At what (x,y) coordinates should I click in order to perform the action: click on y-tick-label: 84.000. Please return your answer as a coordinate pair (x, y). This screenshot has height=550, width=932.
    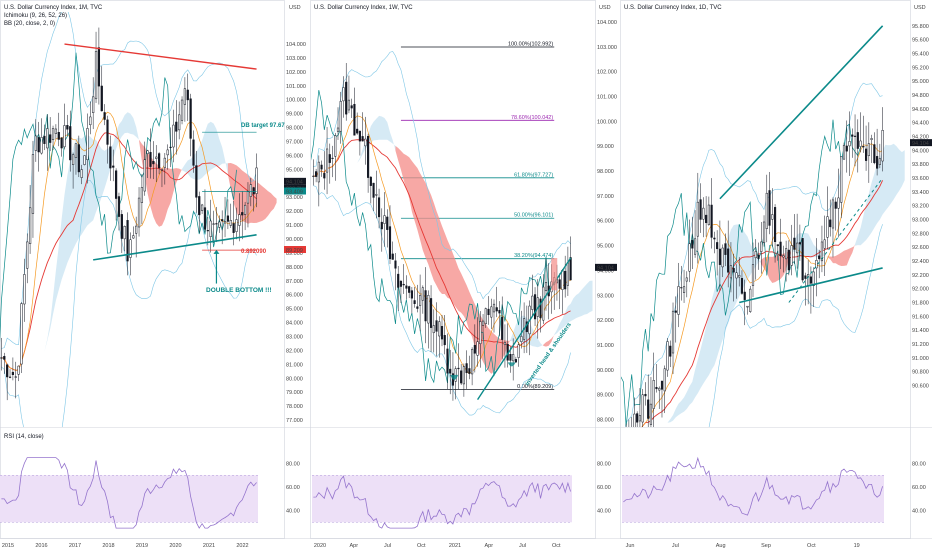
    Looking at the image, I should click on (294, 324).